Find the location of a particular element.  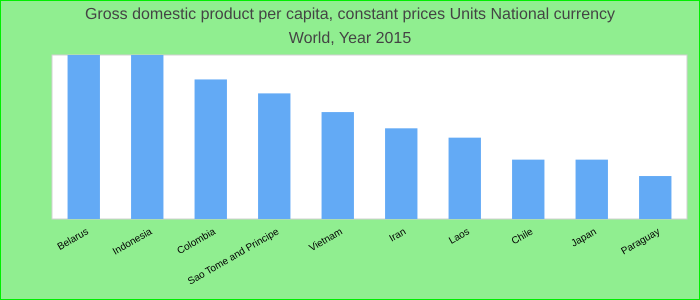

chart-title: Gross domestic product per capita, constant prices Units National currency is located at coordinates (350, 14).